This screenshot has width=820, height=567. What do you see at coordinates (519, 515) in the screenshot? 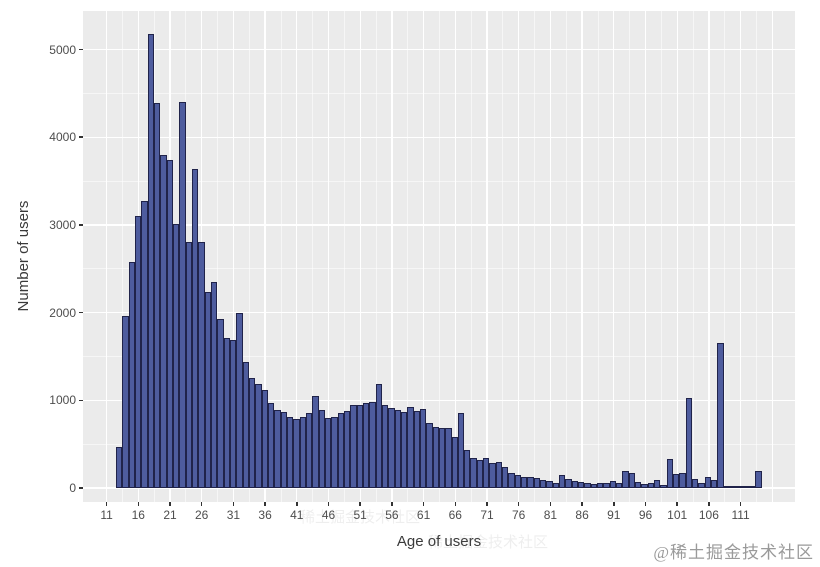
I see `x-tick-label: 76` at bounding box center [519, 515].